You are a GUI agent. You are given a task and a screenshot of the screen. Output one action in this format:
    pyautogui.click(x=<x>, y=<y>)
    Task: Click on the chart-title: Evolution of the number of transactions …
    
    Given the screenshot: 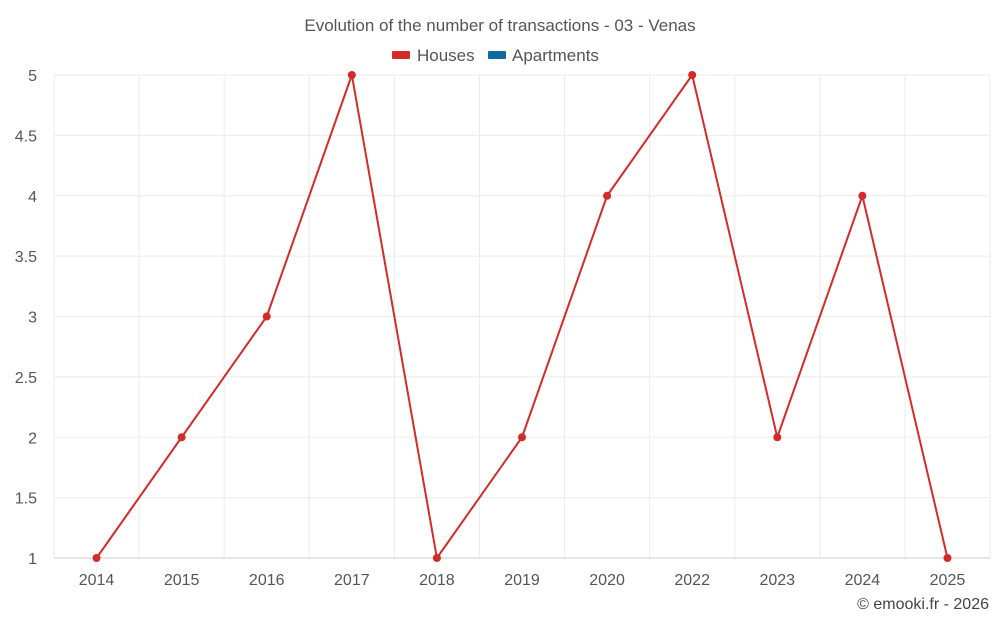 What is the action you would take?
    pyautogui.click(x=499, y=25)
    